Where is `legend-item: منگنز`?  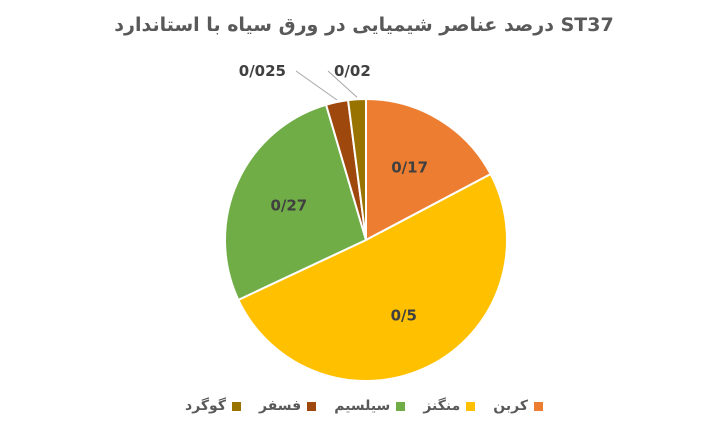 legend-item: منگنز is located at coordinates (449, 406).